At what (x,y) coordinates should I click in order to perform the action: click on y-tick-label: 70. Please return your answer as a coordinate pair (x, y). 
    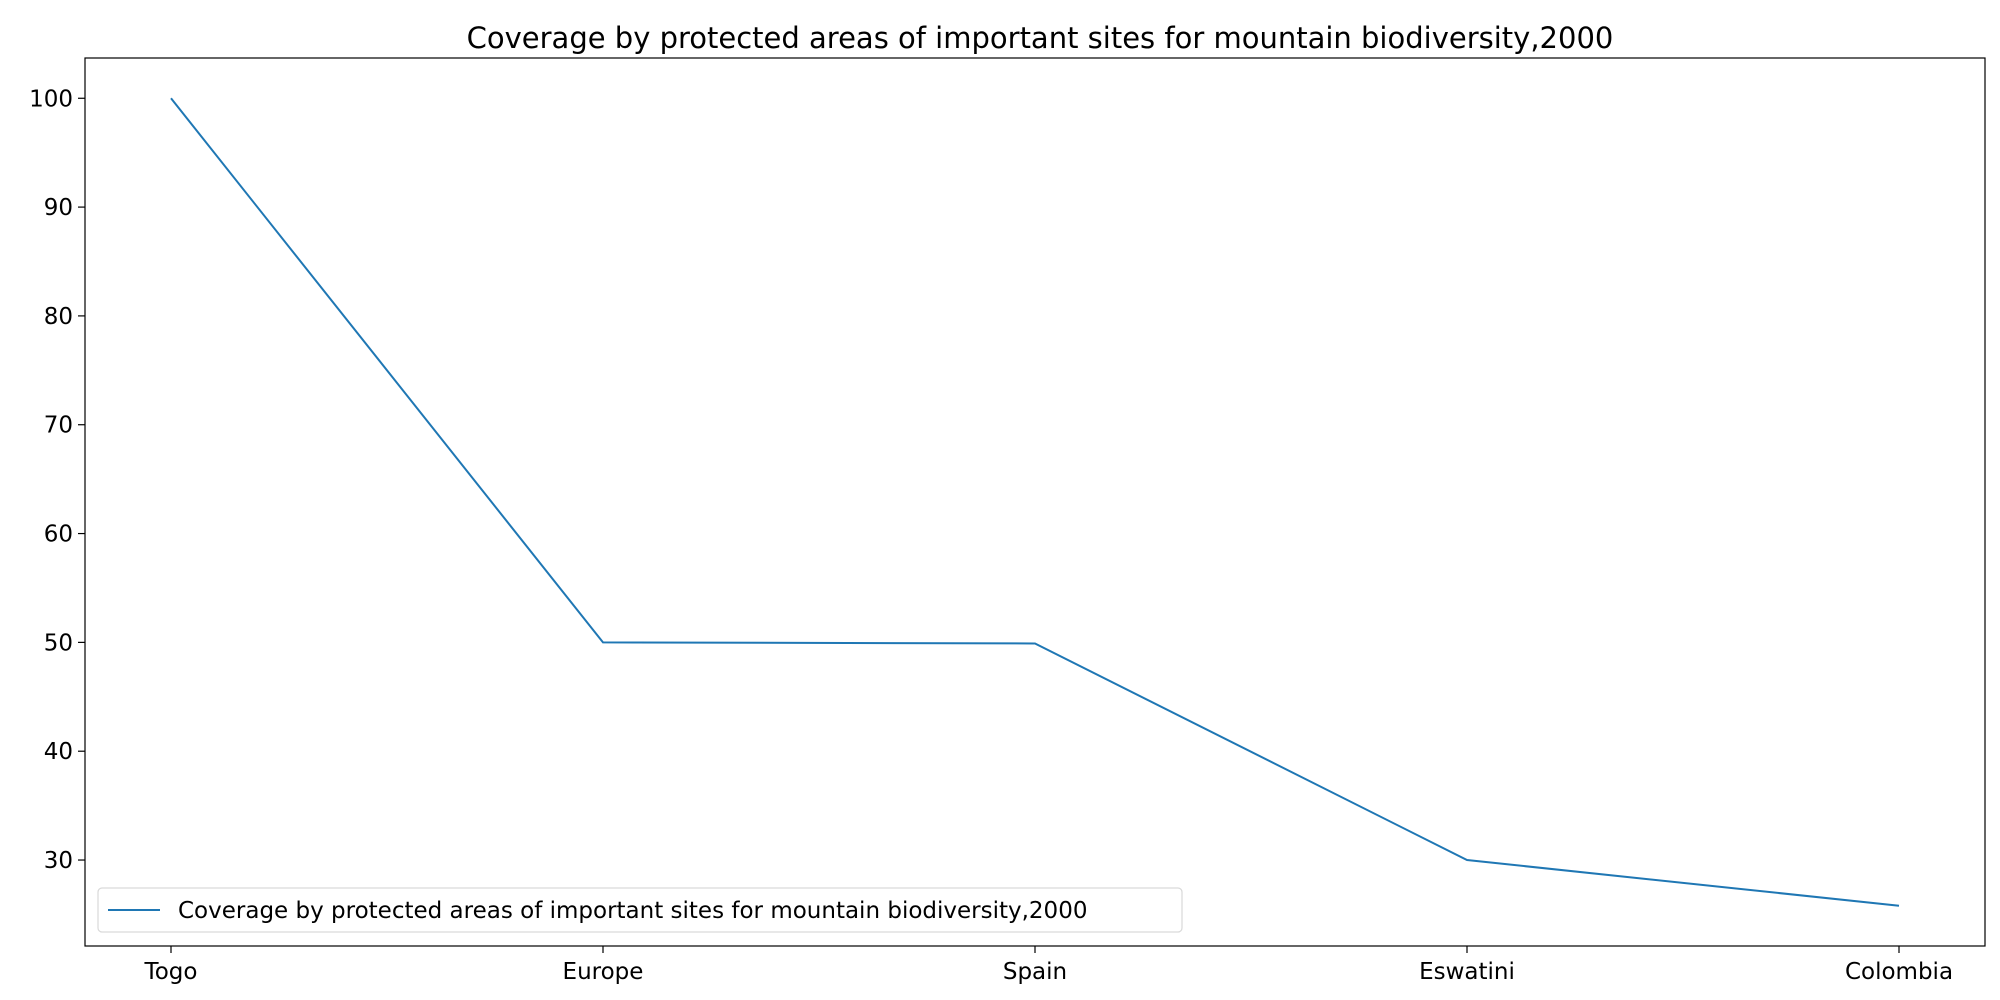
    Looking at the image, I should click on (58, 426).